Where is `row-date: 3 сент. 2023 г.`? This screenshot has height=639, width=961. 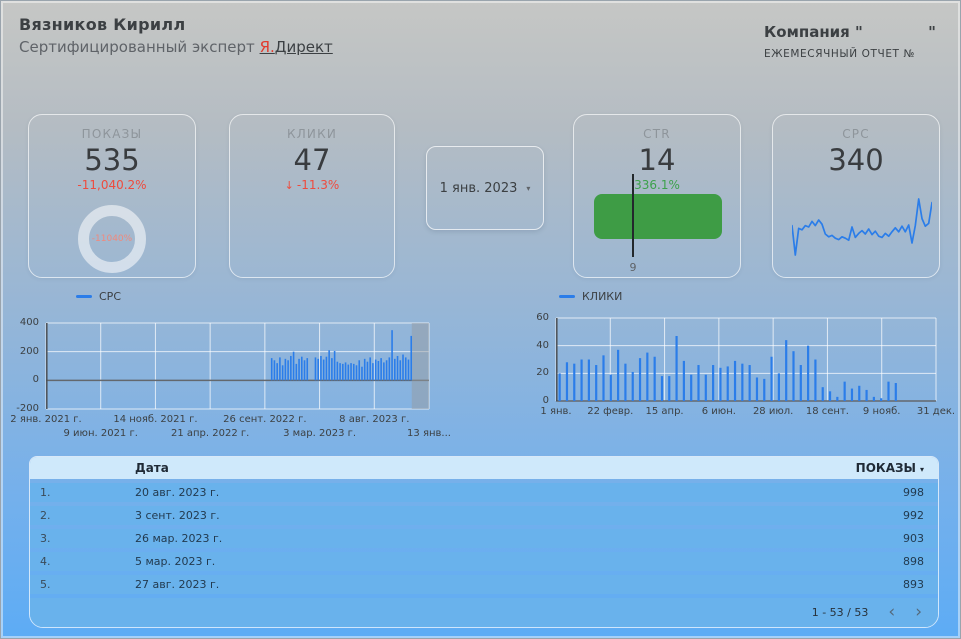
row-date: 3 сент. 2023 г. is located at coordinates (177, 515).